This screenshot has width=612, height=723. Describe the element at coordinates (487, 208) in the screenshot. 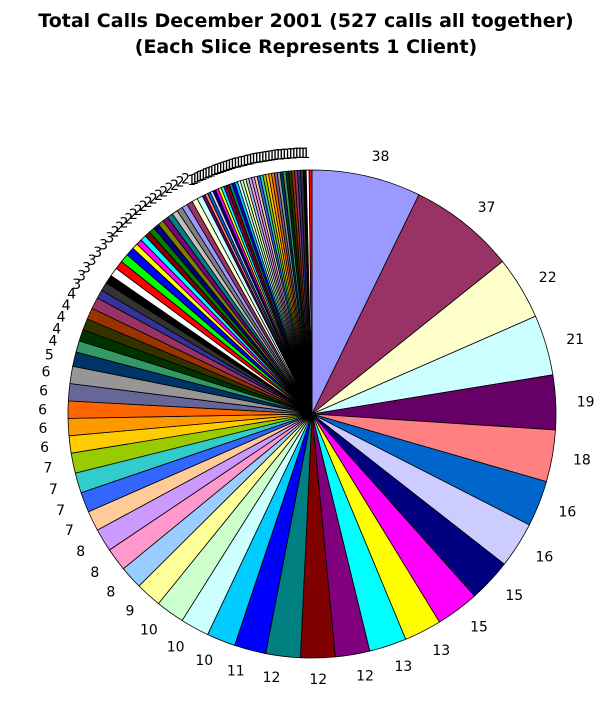

I see `slice-label: 37` at that location.